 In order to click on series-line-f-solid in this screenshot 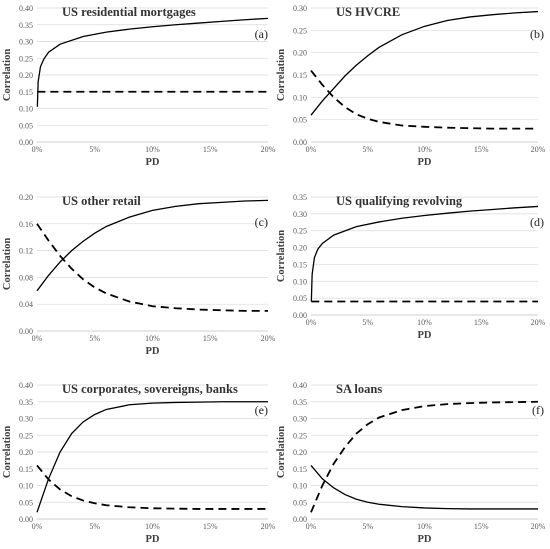, I will do `click(424, 487)`.